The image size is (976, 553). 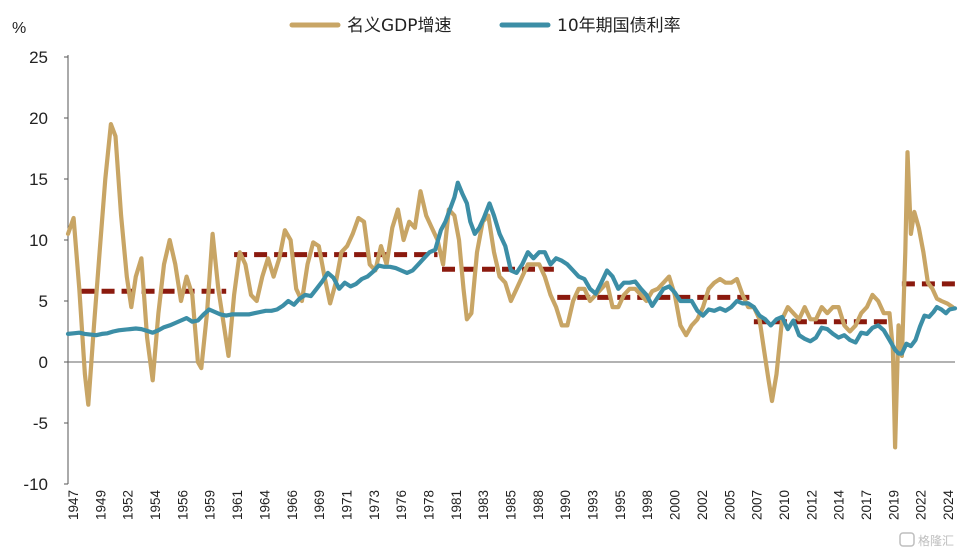 I want to click on x-tick-label: 2017, so click(x=866, y=505).